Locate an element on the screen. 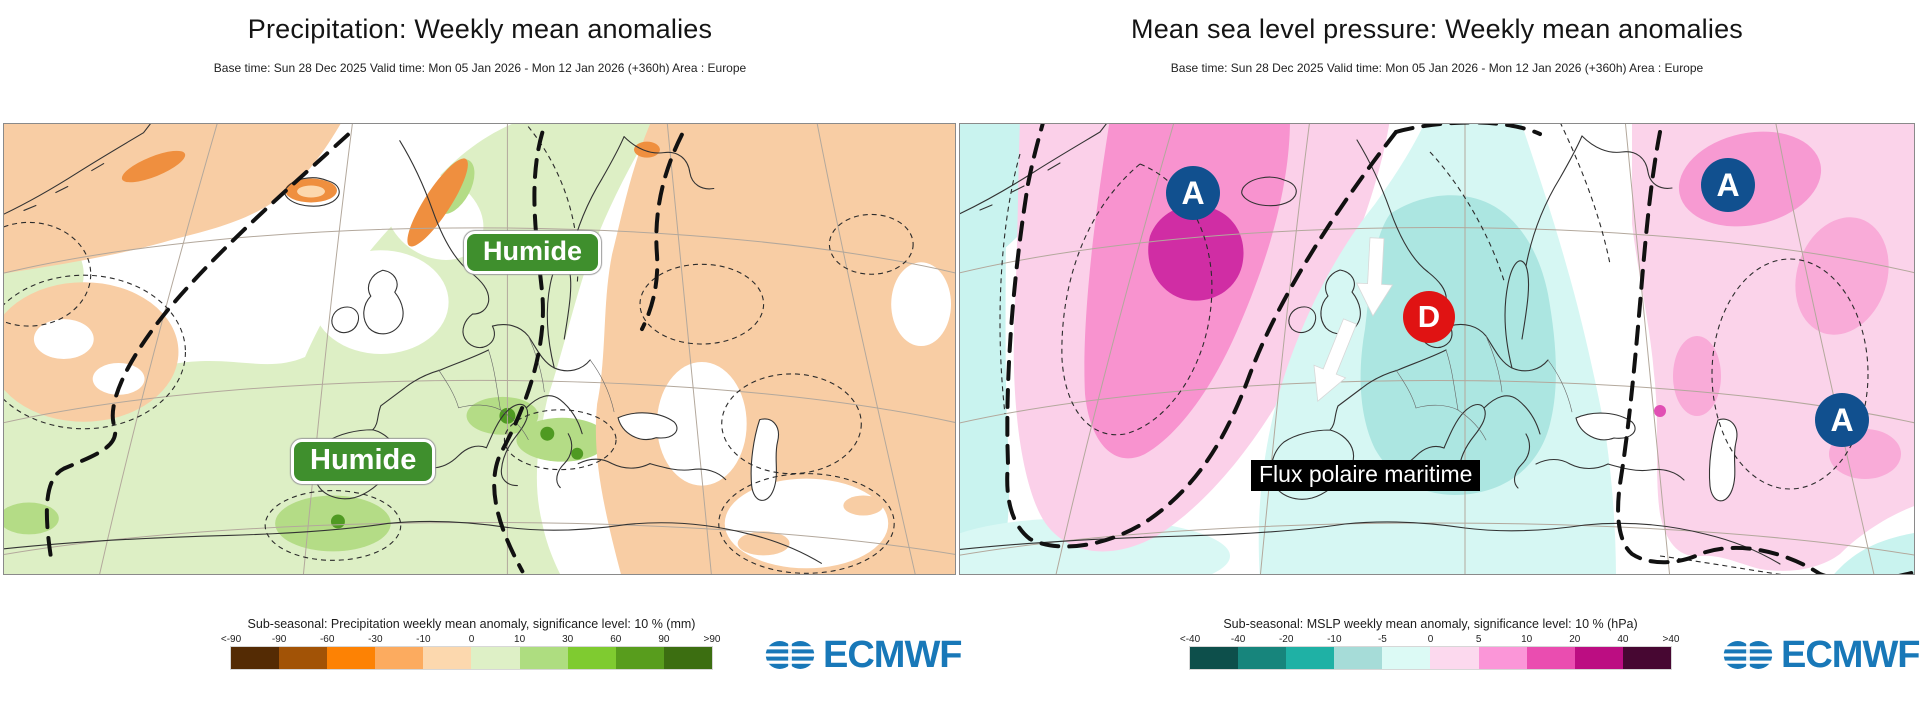 The width and height of the screenshot is (1920, 707). colorbar-tick: <-90 is located at coordinates (231, 639).